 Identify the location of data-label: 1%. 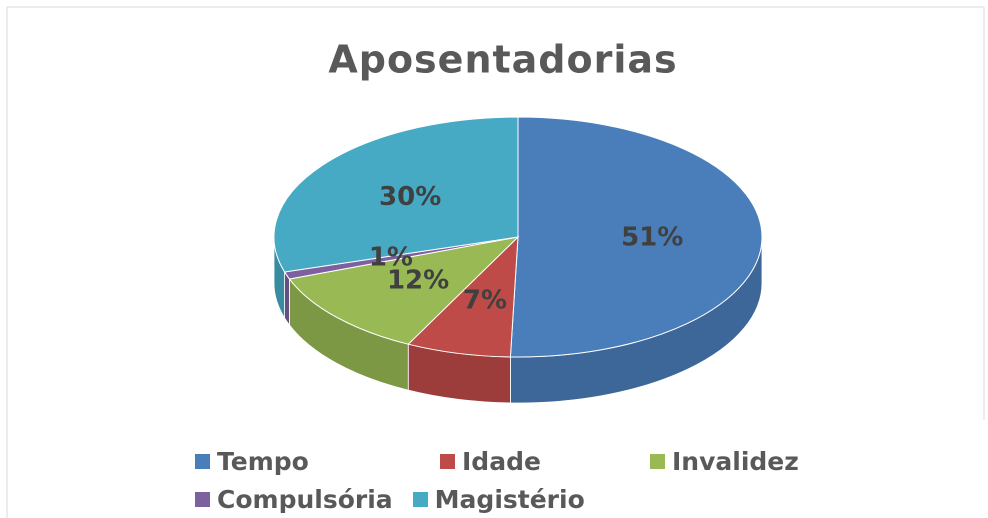
(391, 258).